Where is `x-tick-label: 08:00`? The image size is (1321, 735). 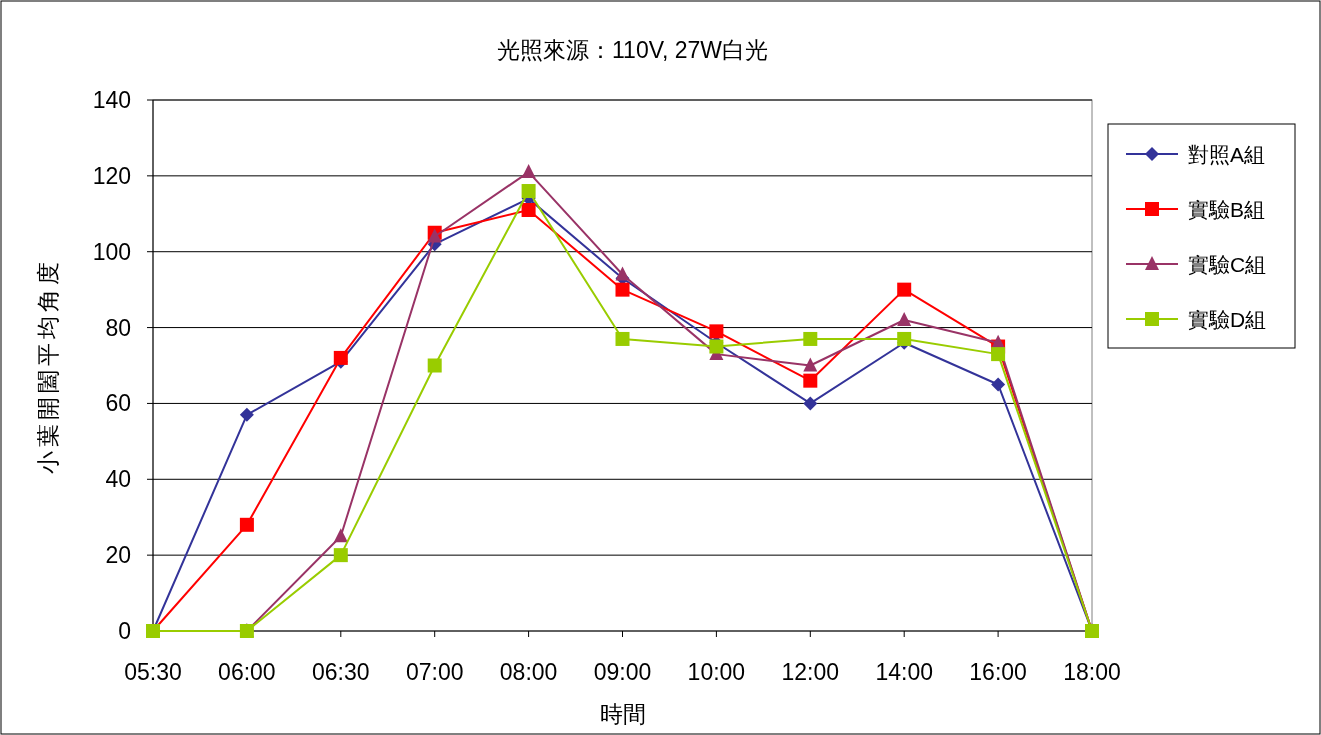
x-tick-label: 08:00 is located at coordinates (528, 672).